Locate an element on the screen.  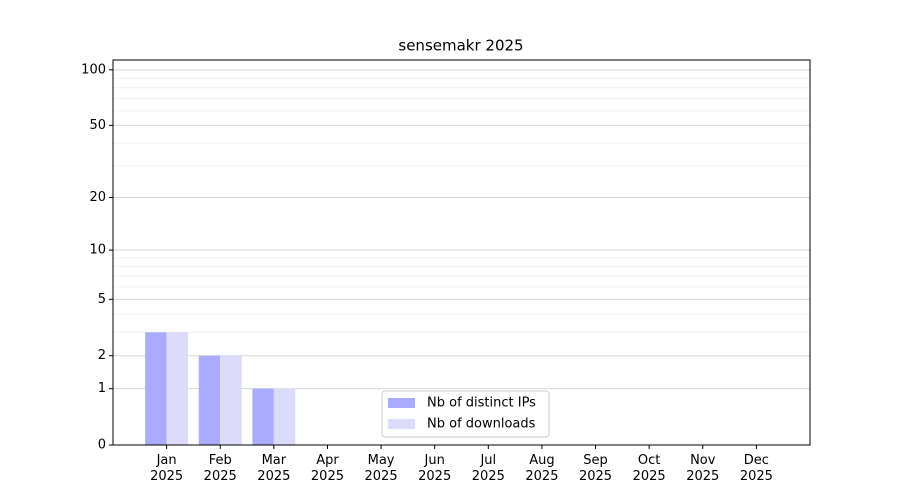
legend-frame is located at coordinates (465, 414).